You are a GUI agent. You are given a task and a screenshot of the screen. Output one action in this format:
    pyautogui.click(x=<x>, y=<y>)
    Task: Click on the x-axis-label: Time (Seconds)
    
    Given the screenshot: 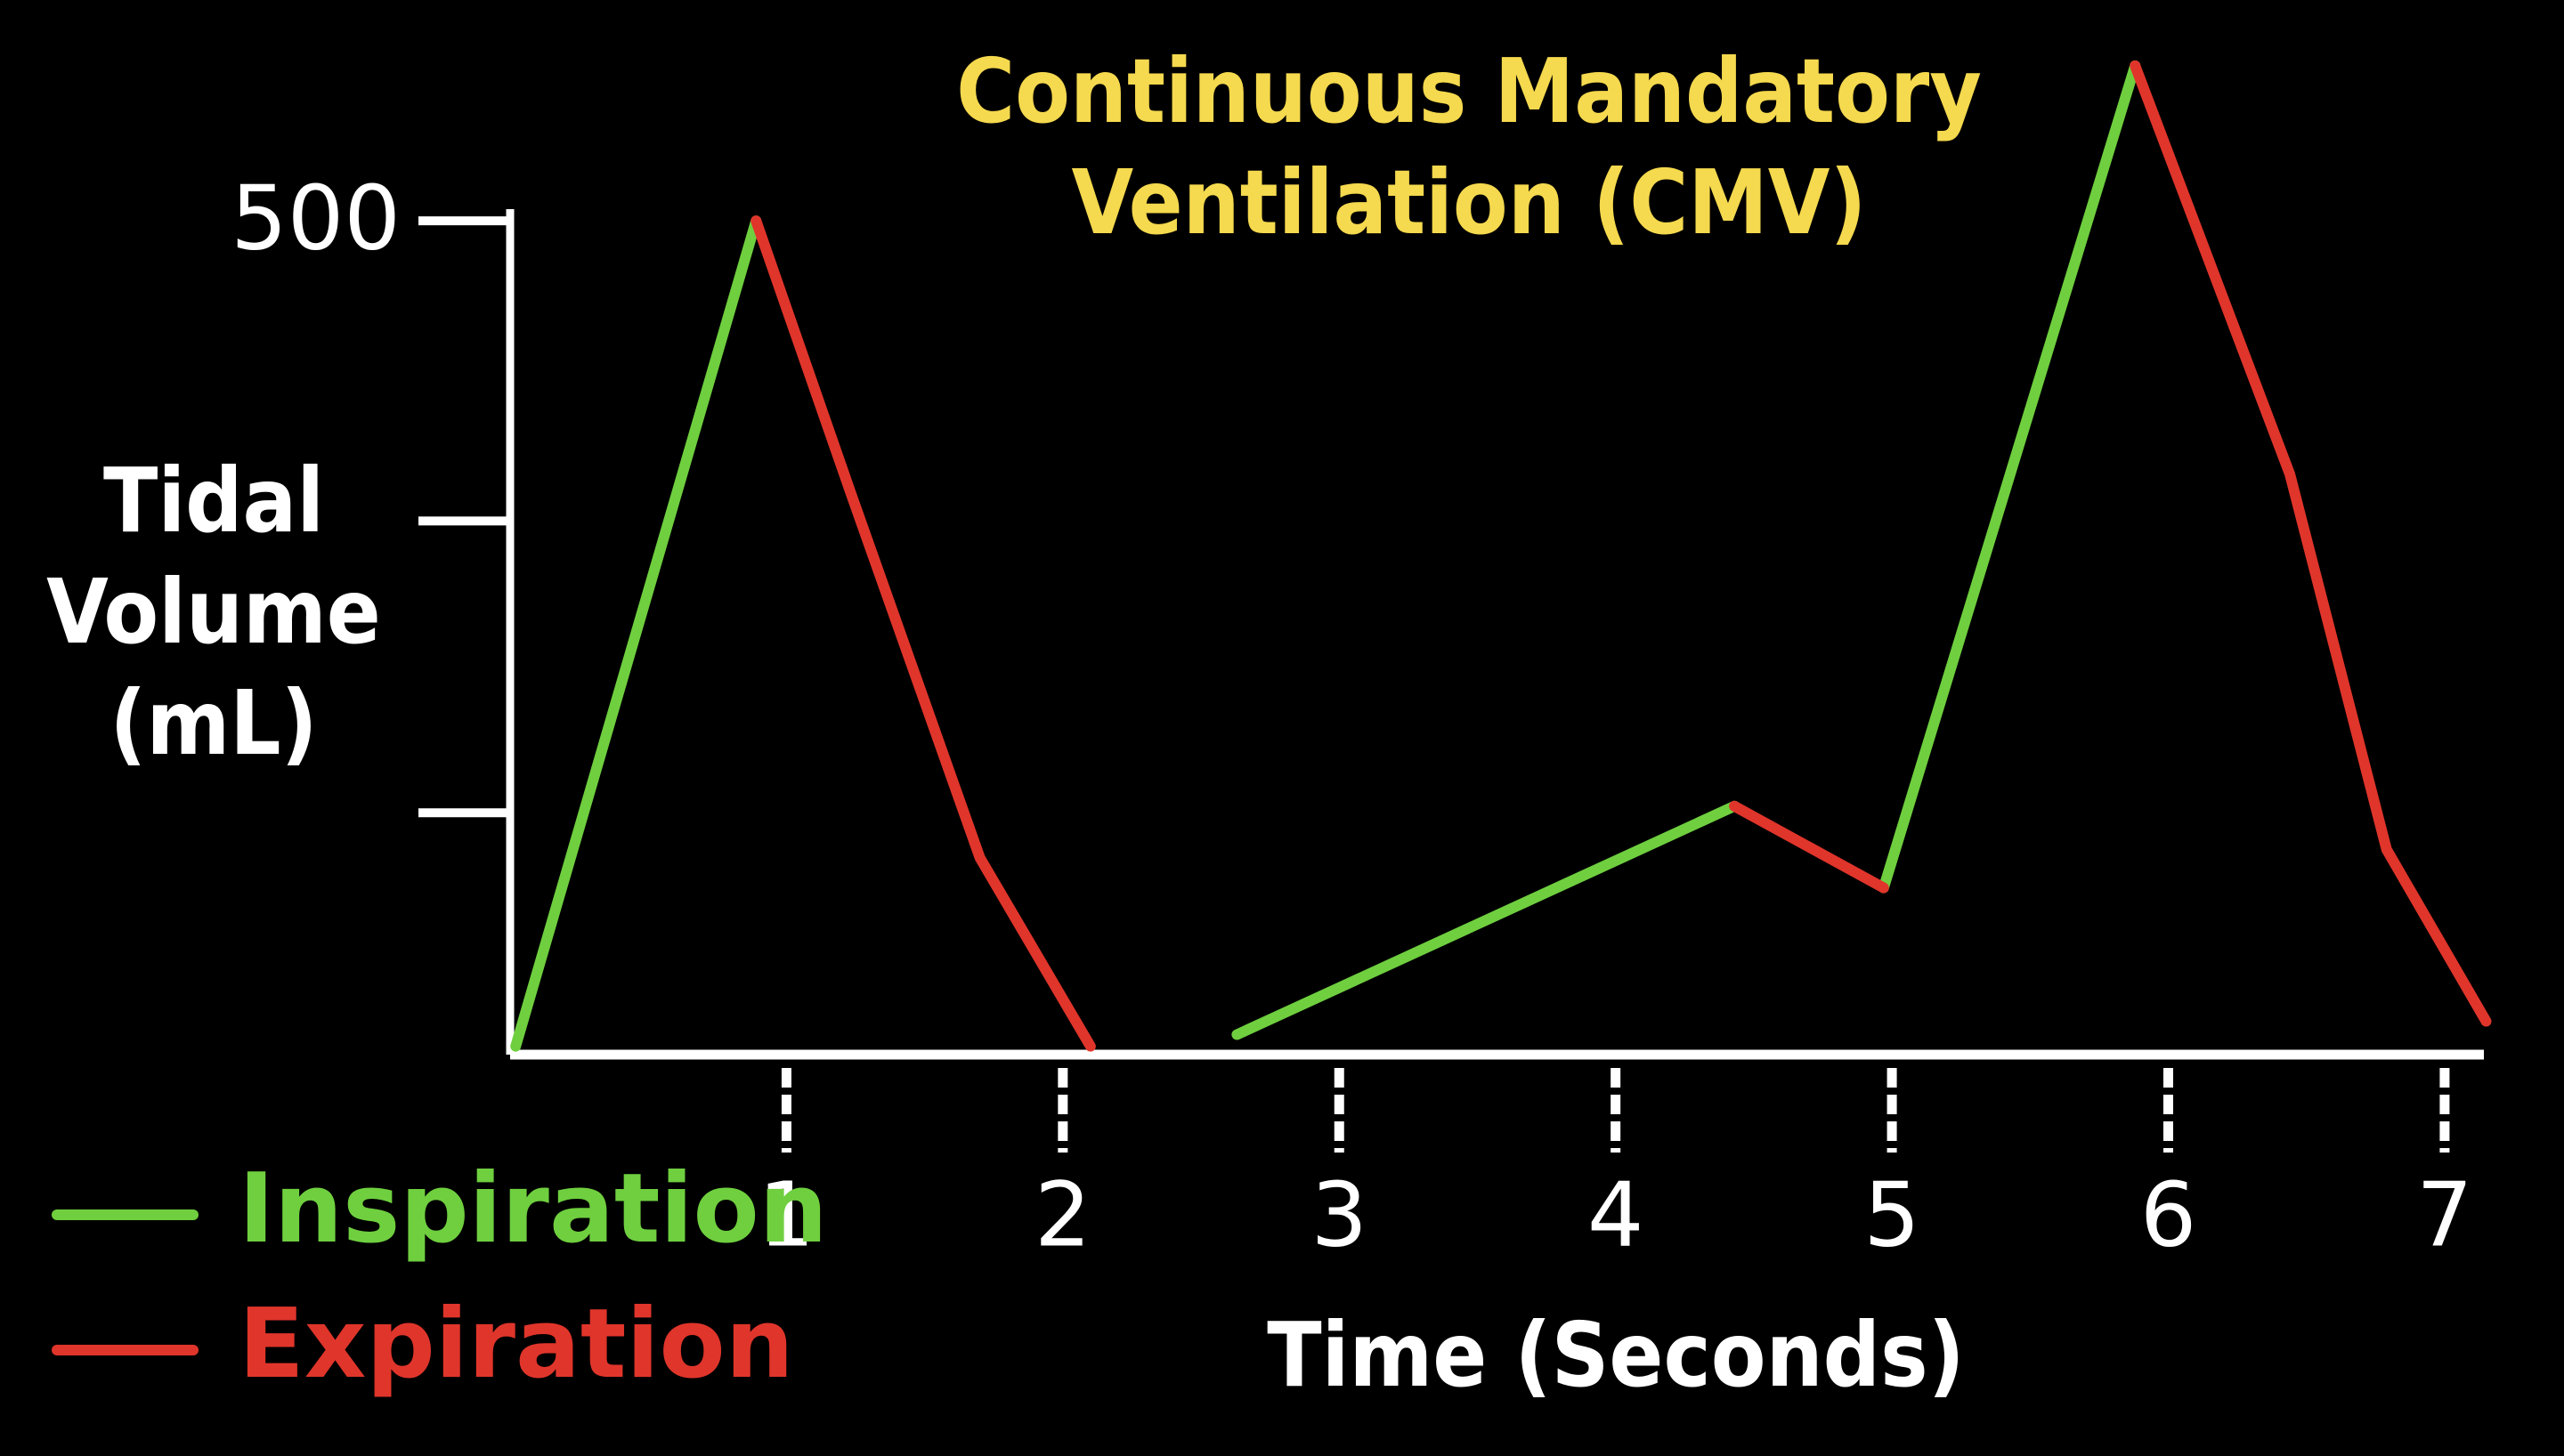 What is the action you would take?
    pyautogui.click(x=1616, y=1355)
    